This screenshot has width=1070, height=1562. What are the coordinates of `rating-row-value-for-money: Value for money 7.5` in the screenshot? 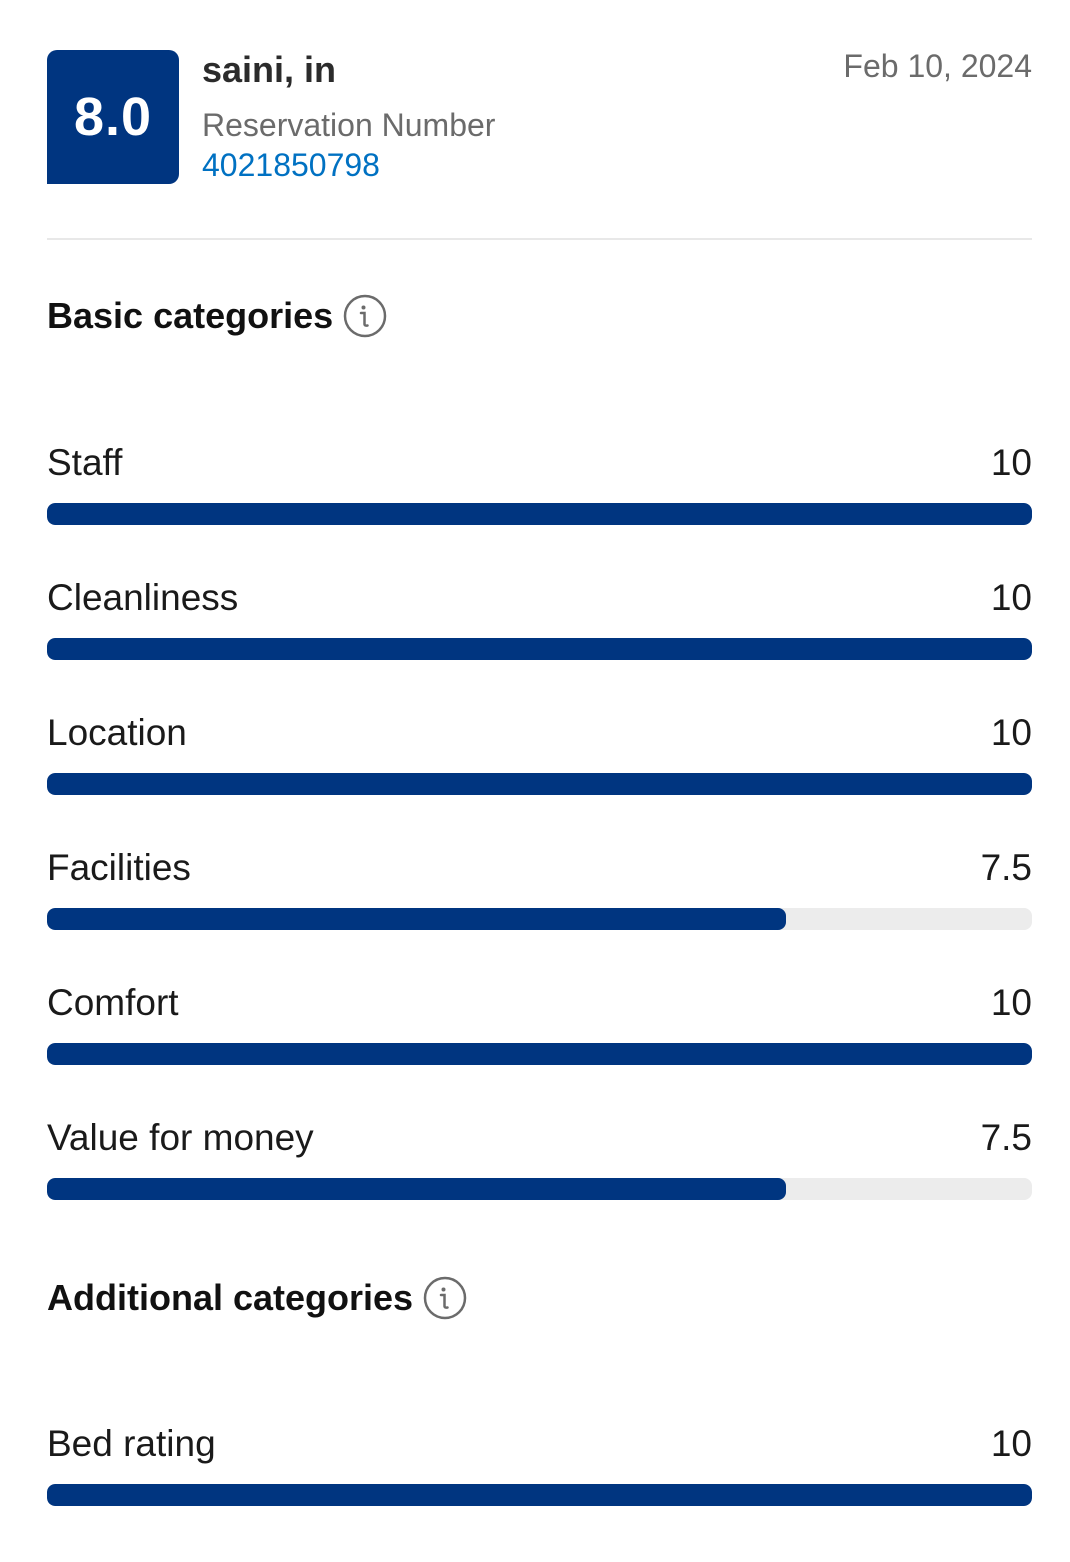 It's located at (539, 1159).